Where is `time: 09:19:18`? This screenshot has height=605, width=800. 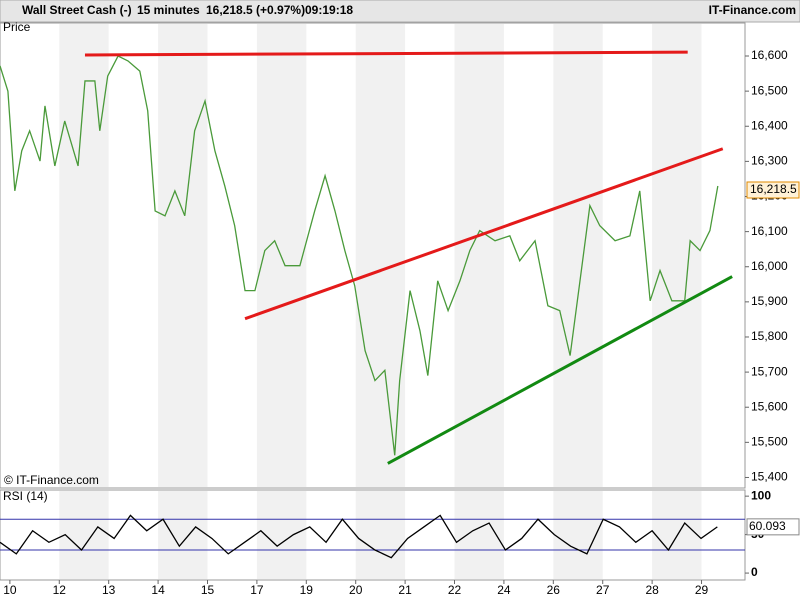 time: 09:19:18 is located at coordinates (329, 10).